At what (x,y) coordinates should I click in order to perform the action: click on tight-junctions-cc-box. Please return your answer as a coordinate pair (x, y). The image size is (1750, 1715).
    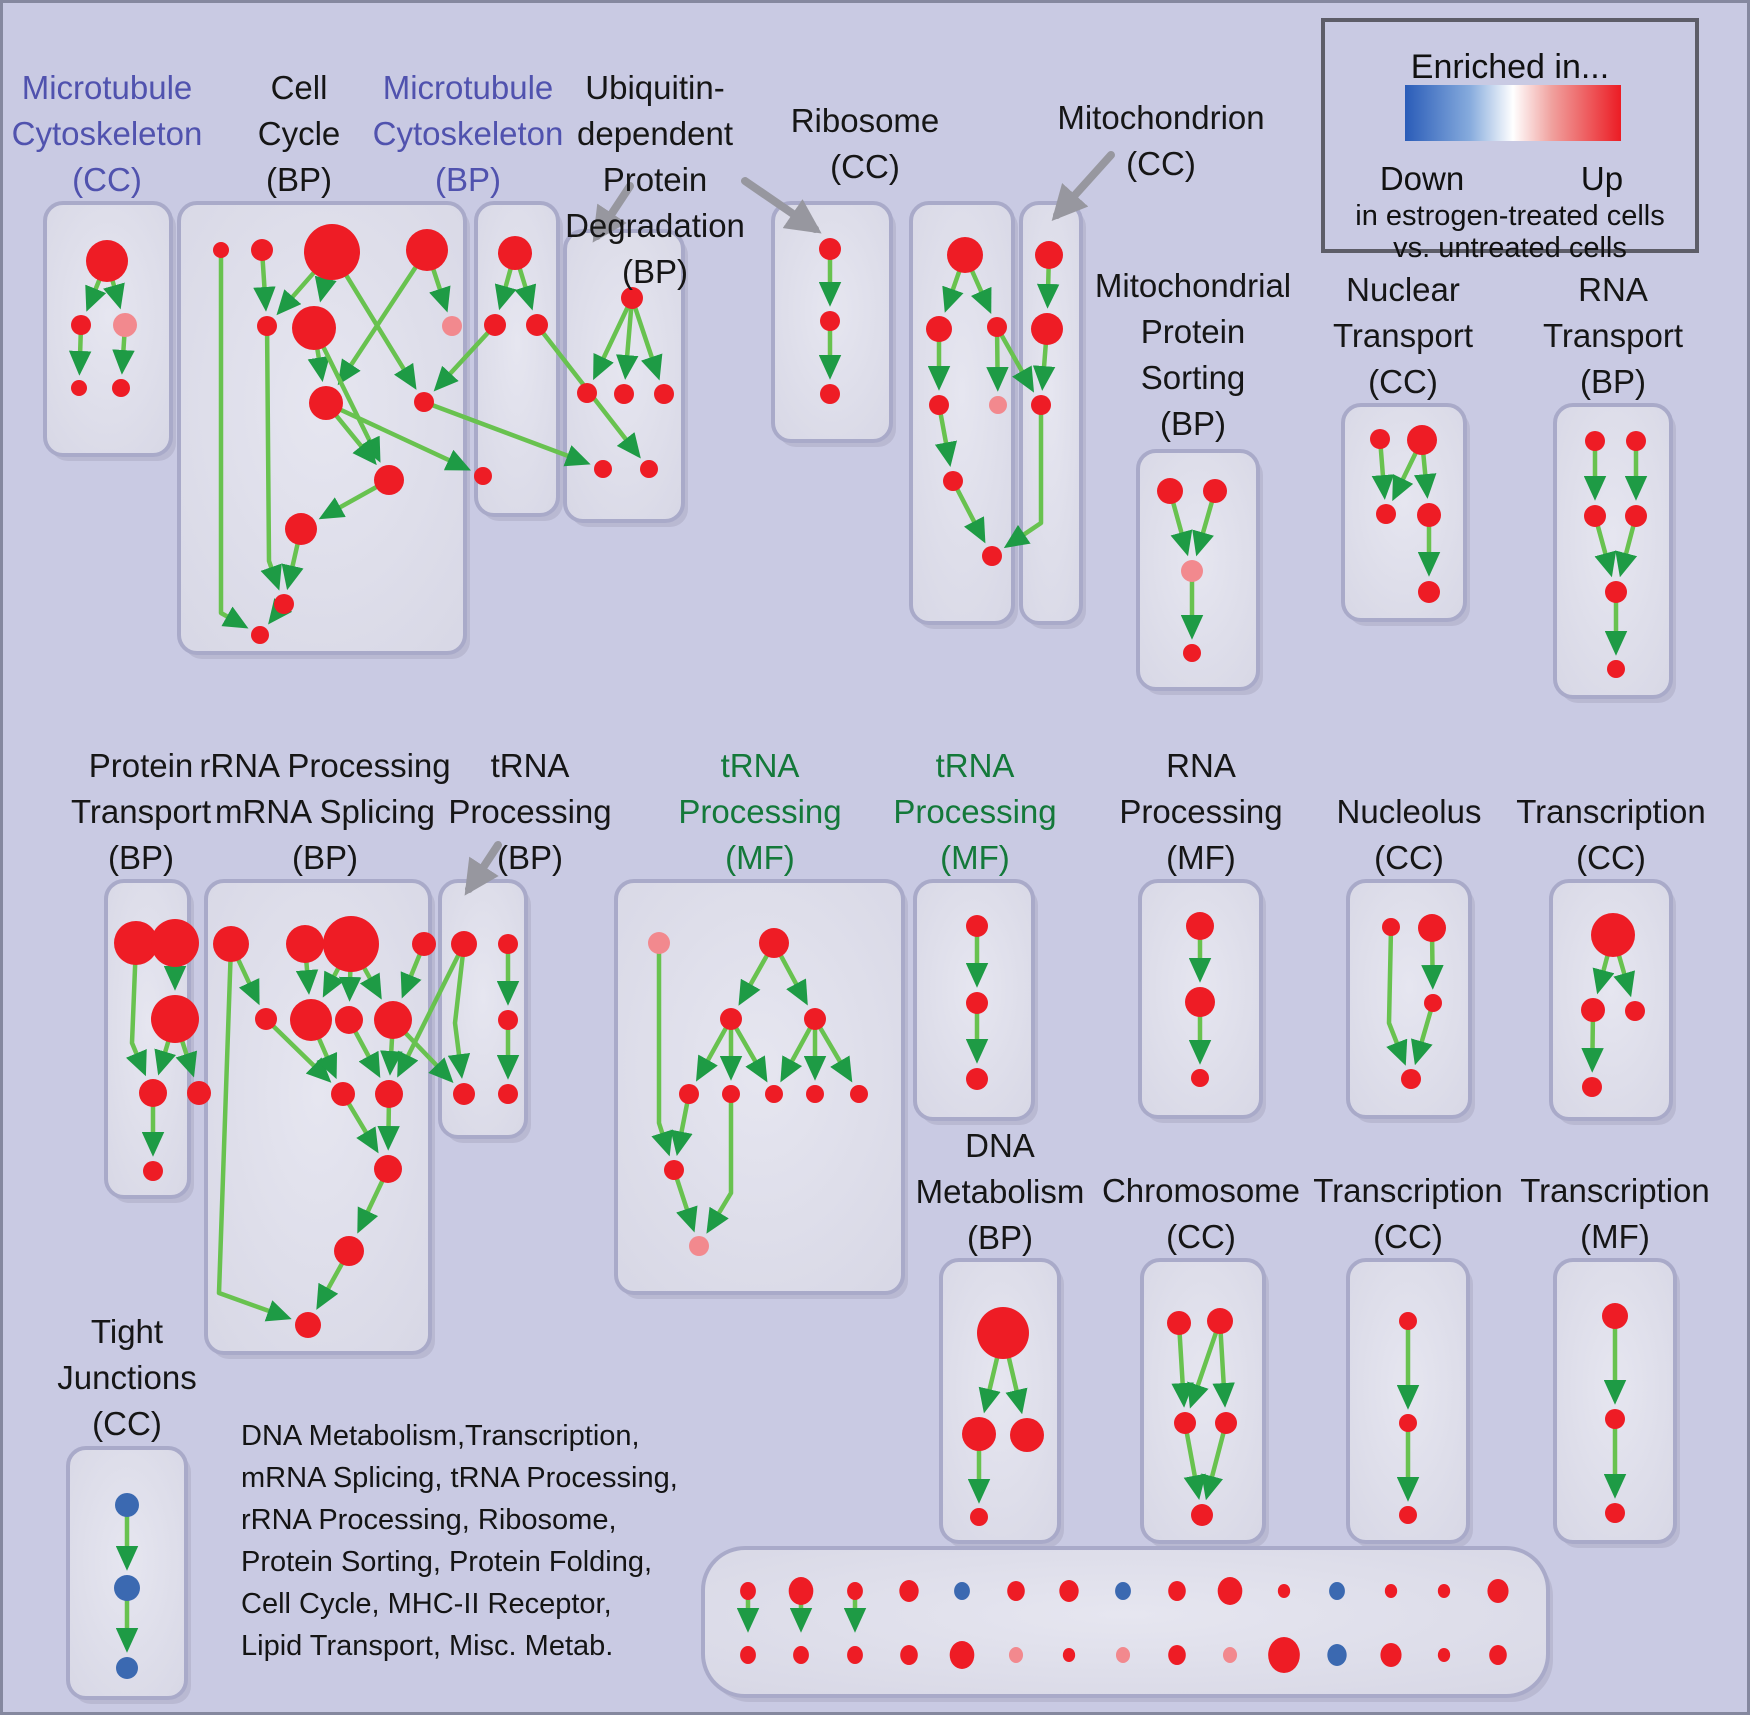
    Looking at the image, I should click on (127, 1573).